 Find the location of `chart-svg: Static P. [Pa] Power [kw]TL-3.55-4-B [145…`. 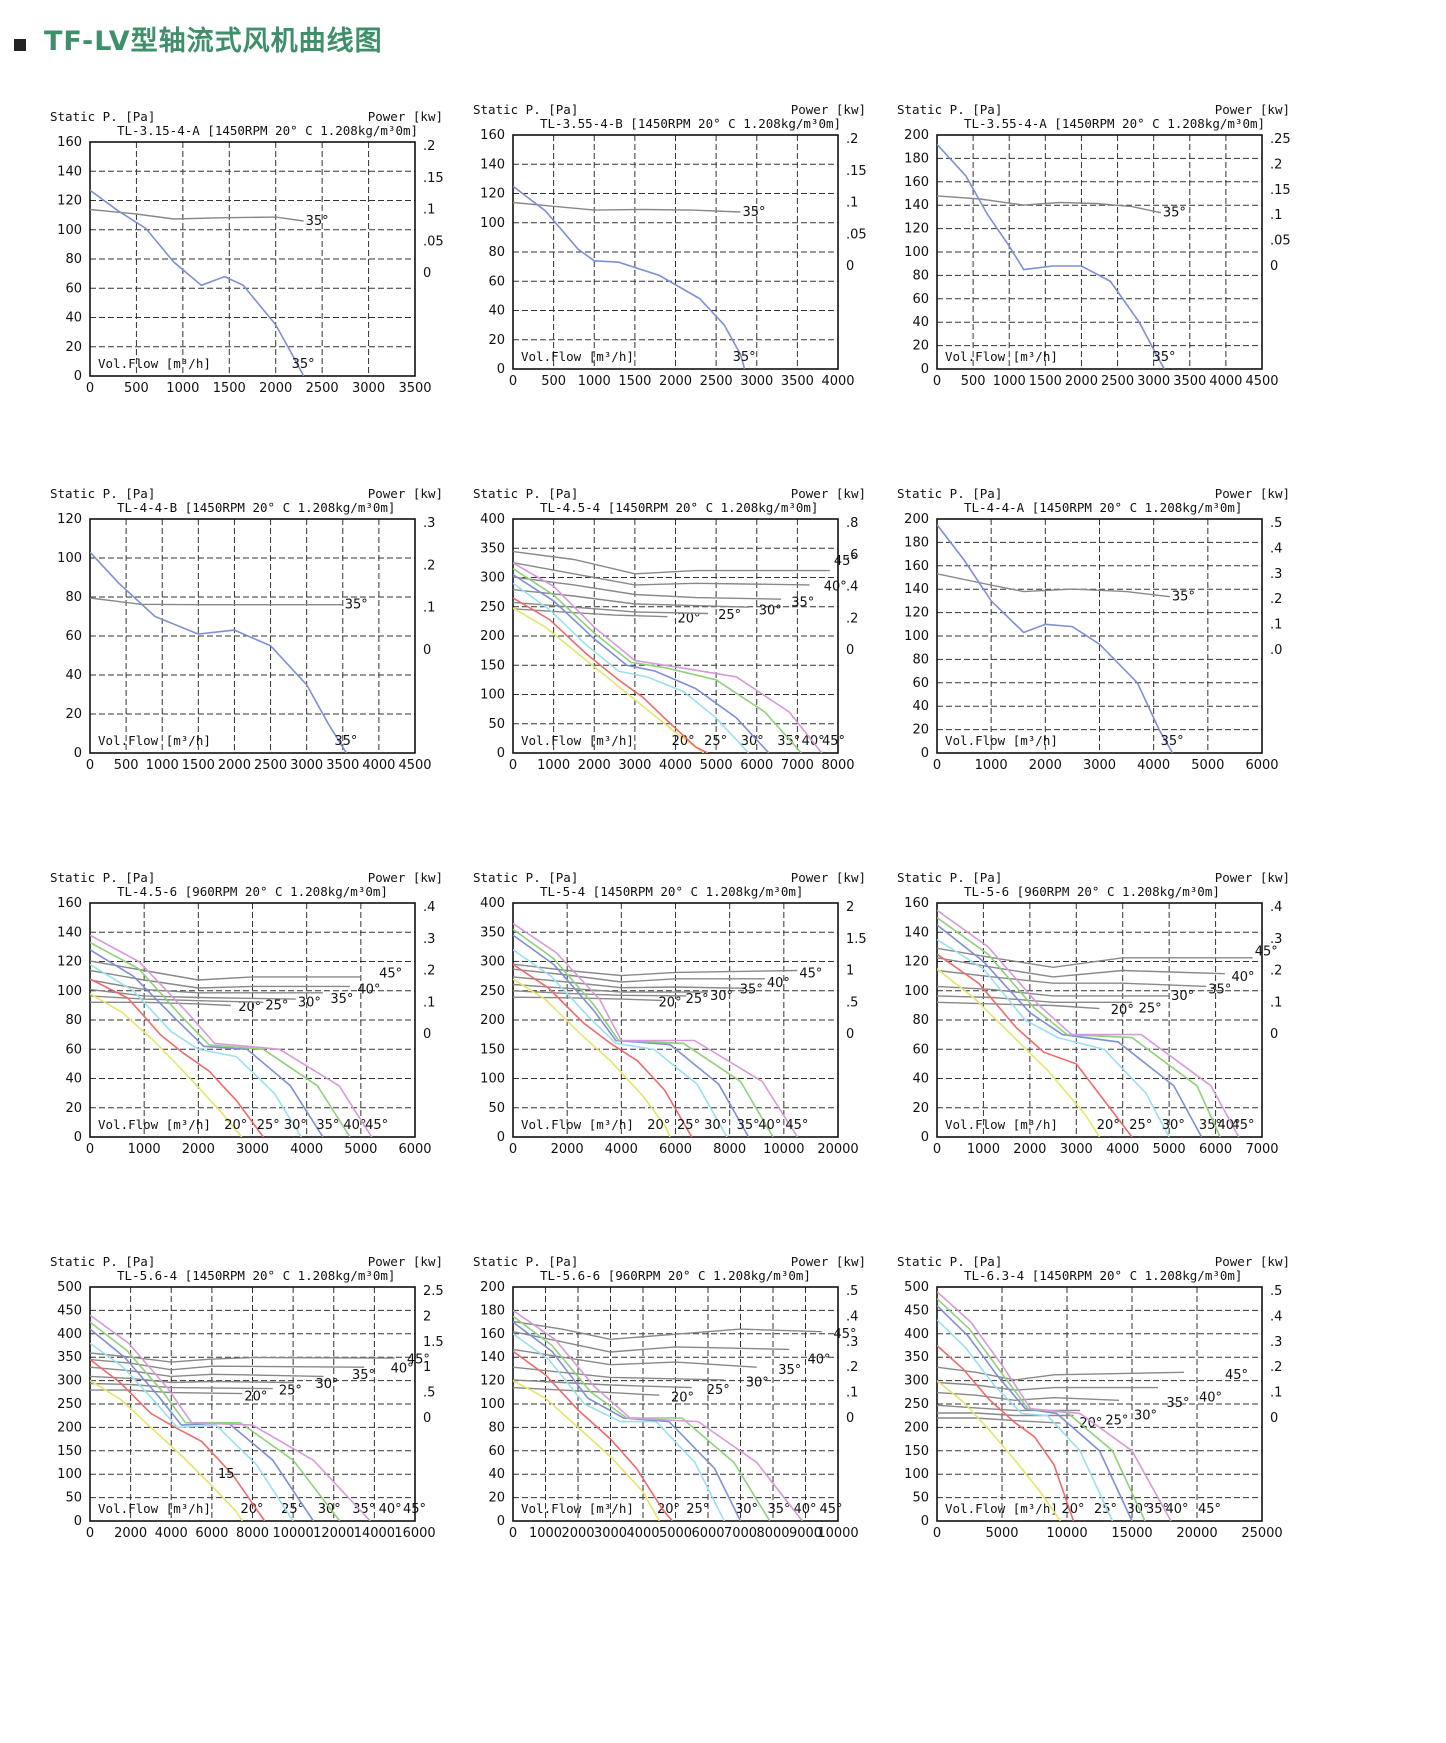

chart-svg: Static P. [Pa] Power [kw]TL-3.55-4-B [145… is located at coordinates (670, 245).